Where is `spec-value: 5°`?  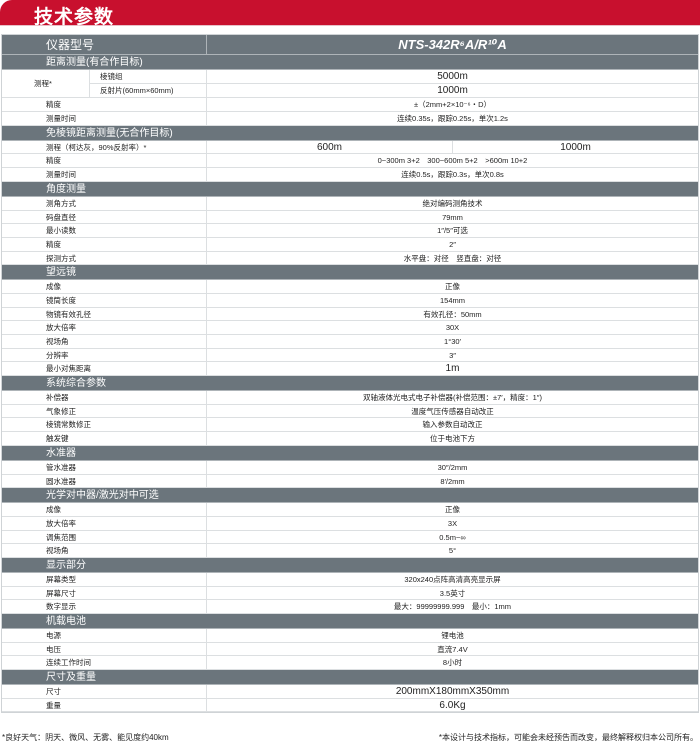 spec-value: 5° is located at coordinates (452, 551).